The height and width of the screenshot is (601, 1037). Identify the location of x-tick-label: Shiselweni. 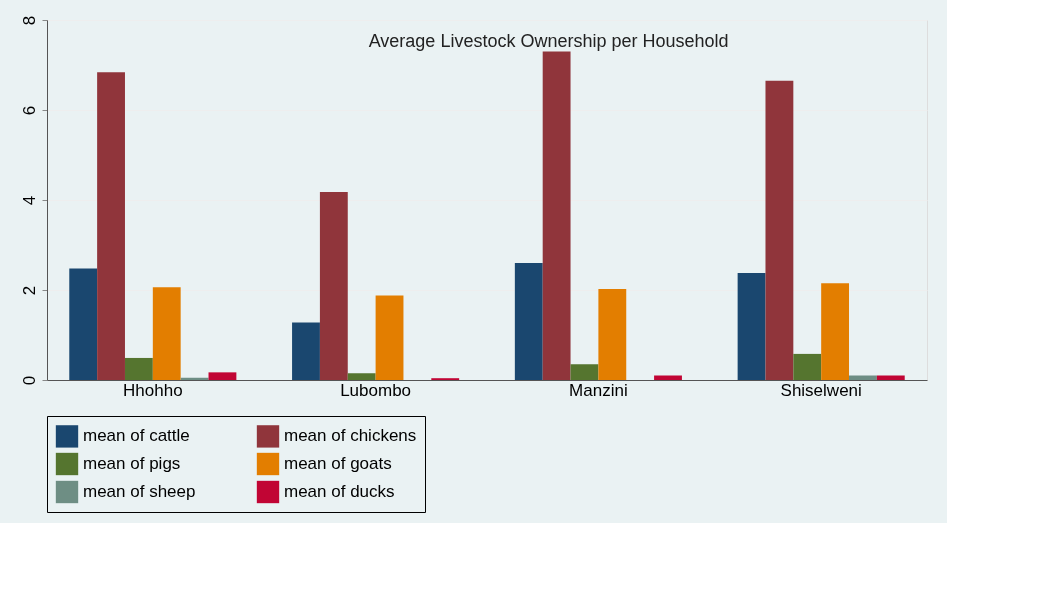
(821, 390).